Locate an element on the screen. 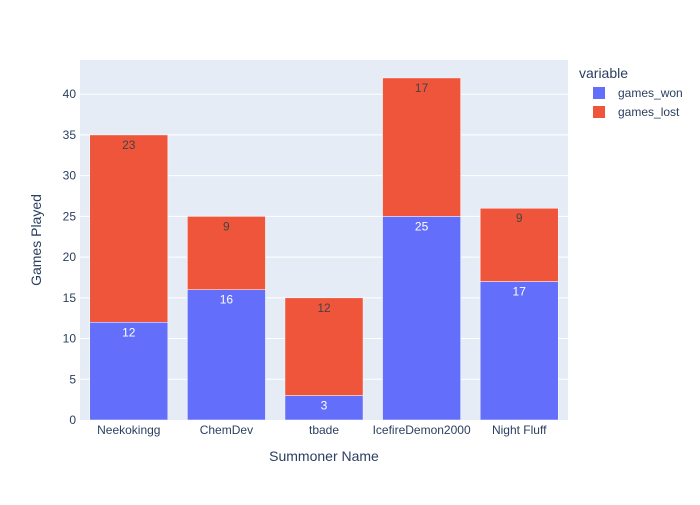  x-tick-label: ChemDev is located at coordinates (226, 430).